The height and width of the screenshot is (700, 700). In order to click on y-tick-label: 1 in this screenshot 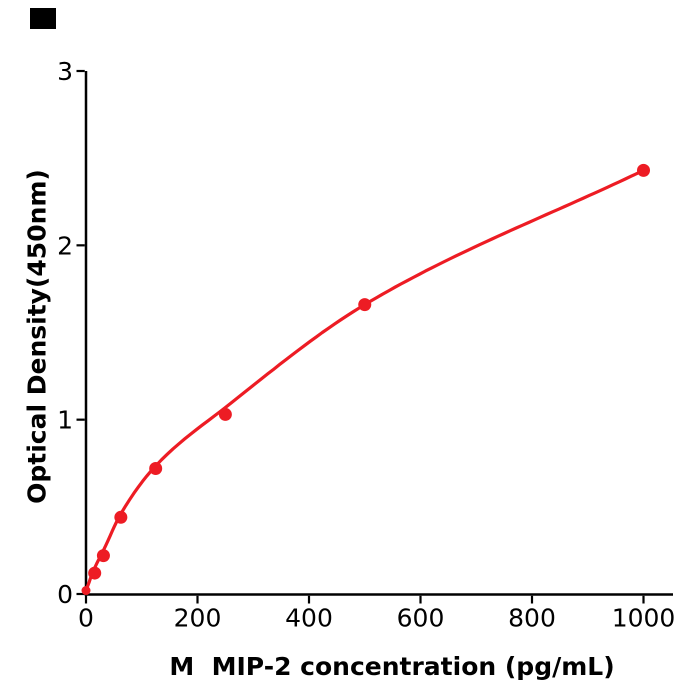, I will do `click(65, 420)`.